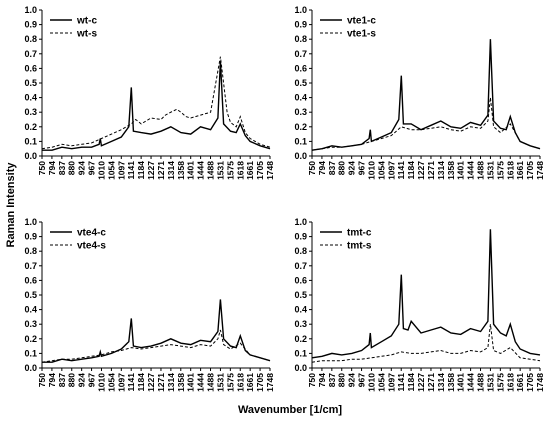 This screenshot has width=550, height=426. I want to click on legend-label: vte1-s, so click(361, 34).